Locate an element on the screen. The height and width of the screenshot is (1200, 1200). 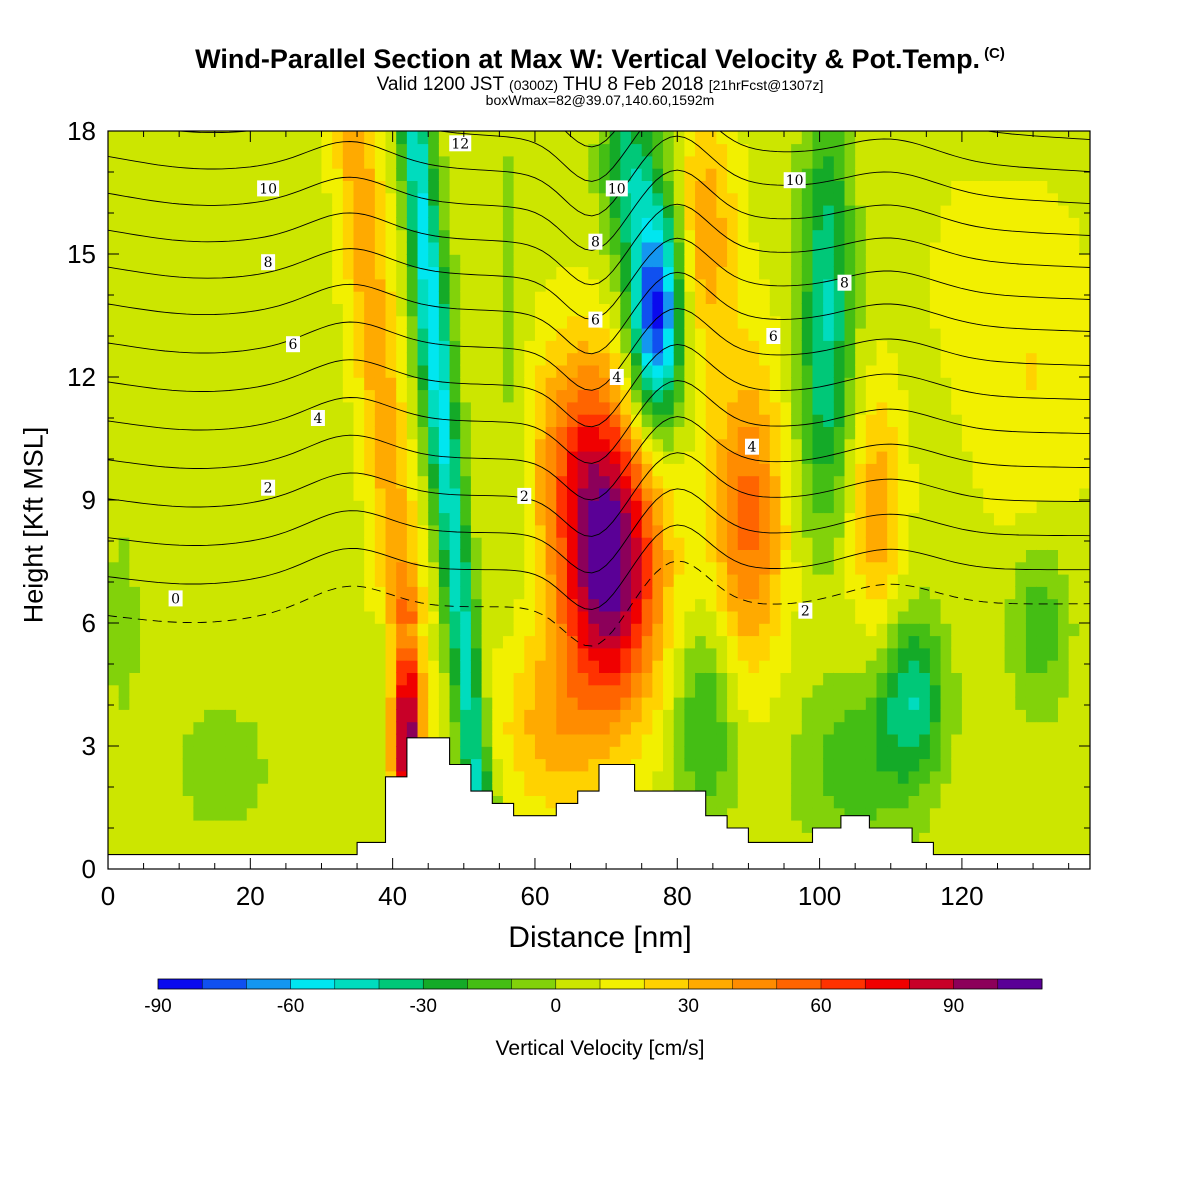
velocity-cell-1945 is located at coordinates (455, 556).